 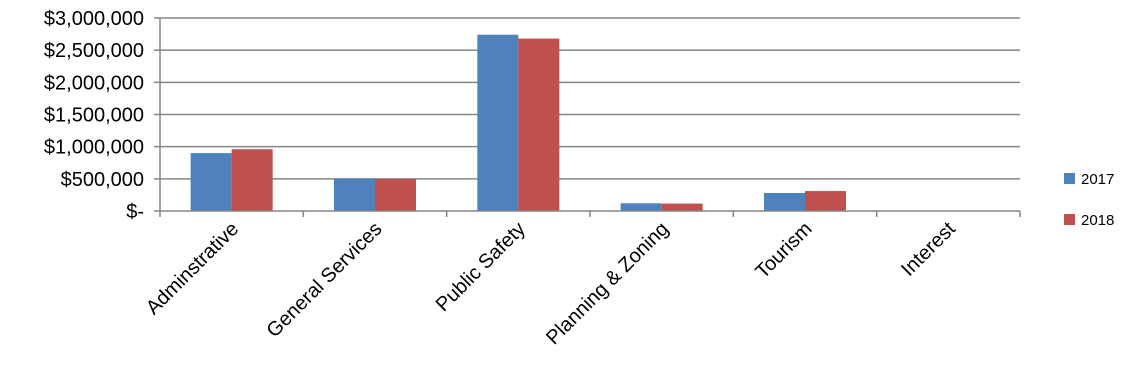 What do you see at coordinates (607, 283) in the screenshot?
I see `x-category-label: Planning & Zoning` at bounding box center [607, 283].